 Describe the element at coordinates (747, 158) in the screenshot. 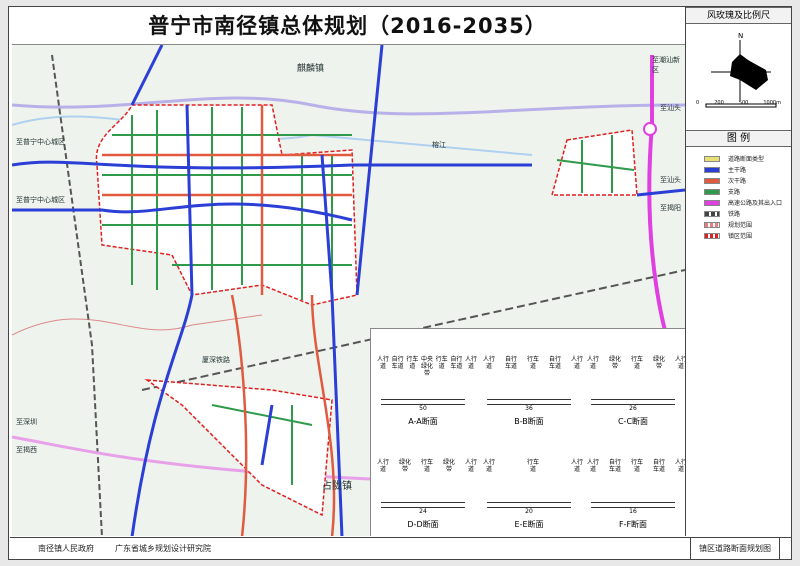

I see `legend-item: 道路断面类型` at that location.